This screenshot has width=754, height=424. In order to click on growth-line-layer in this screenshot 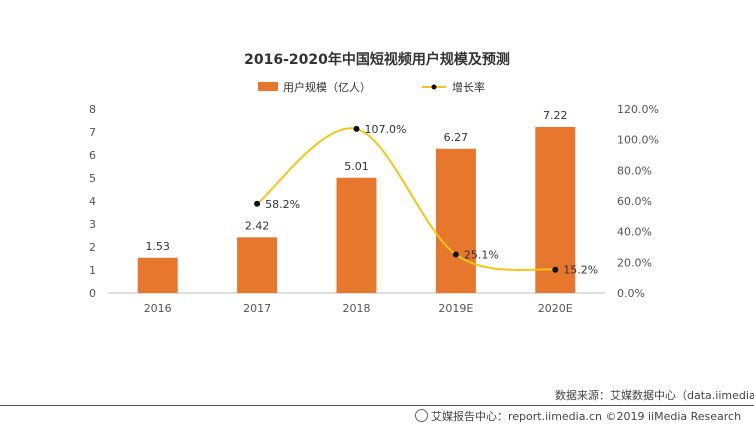, I will do `click(406, 199)`.